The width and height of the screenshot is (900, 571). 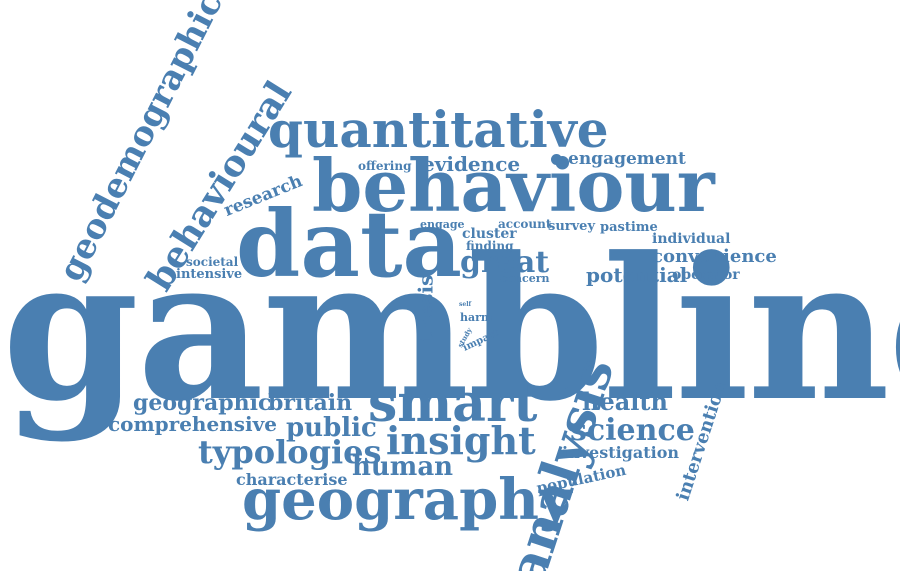 What do you see at coordinates (525, 224) in the screenshot?
I see `word-account: account` at bounding box center [525, 224].